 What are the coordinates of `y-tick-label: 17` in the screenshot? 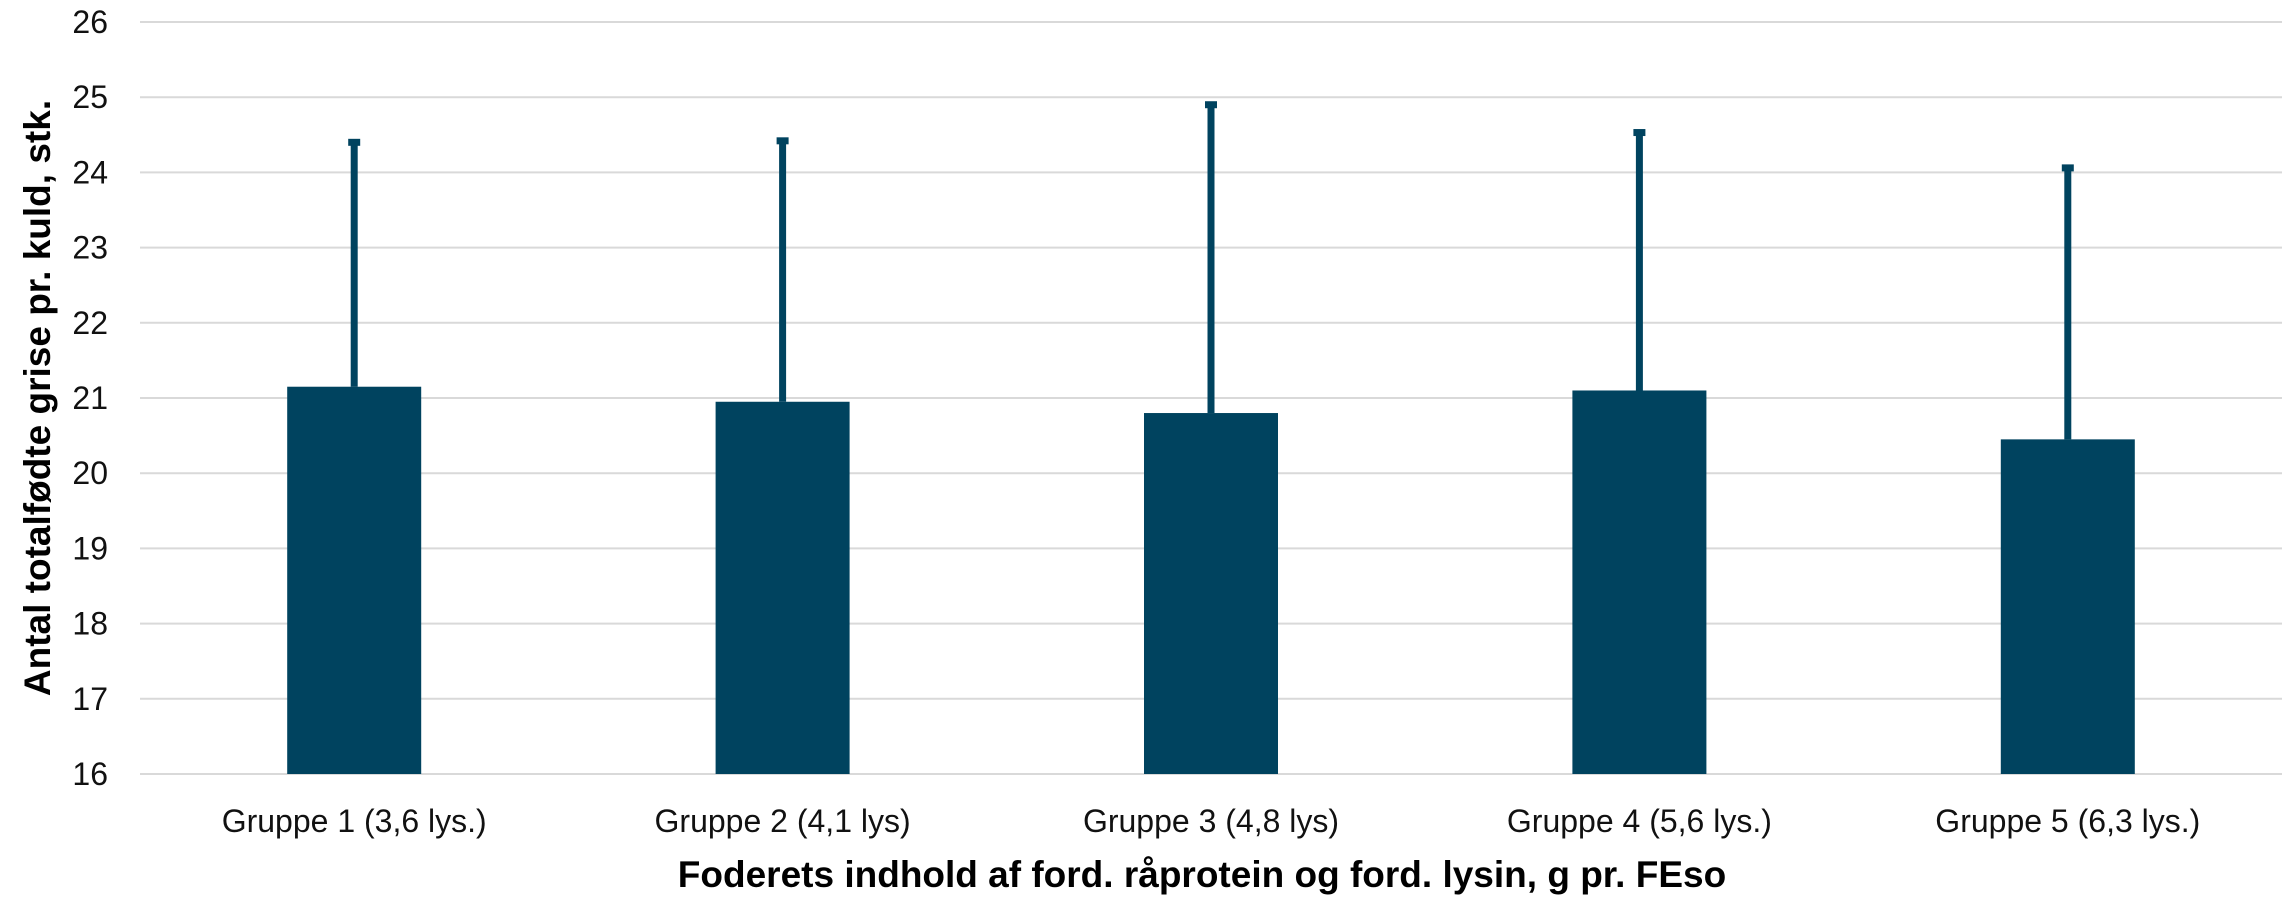 It's located at (90, 699).